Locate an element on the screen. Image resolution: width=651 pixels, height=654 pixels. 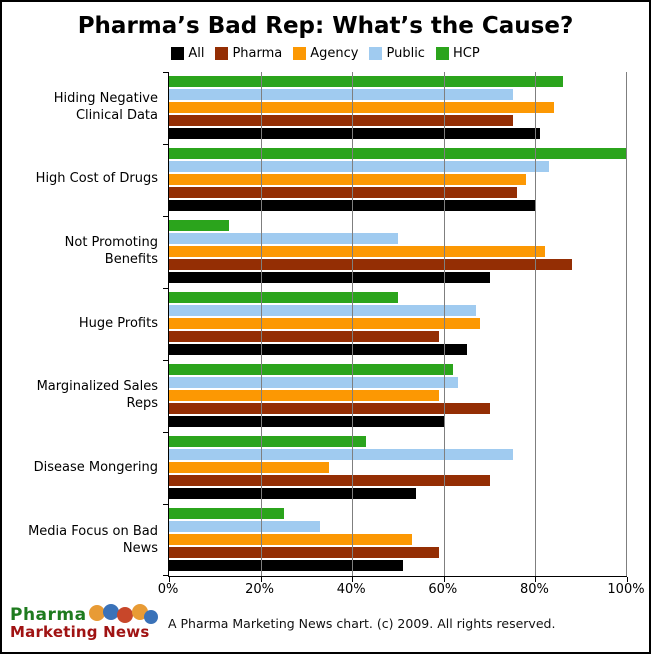
x-axis-labels: 0% 20% 40% 60% 80% 100% is located at coordinates (401, 589).